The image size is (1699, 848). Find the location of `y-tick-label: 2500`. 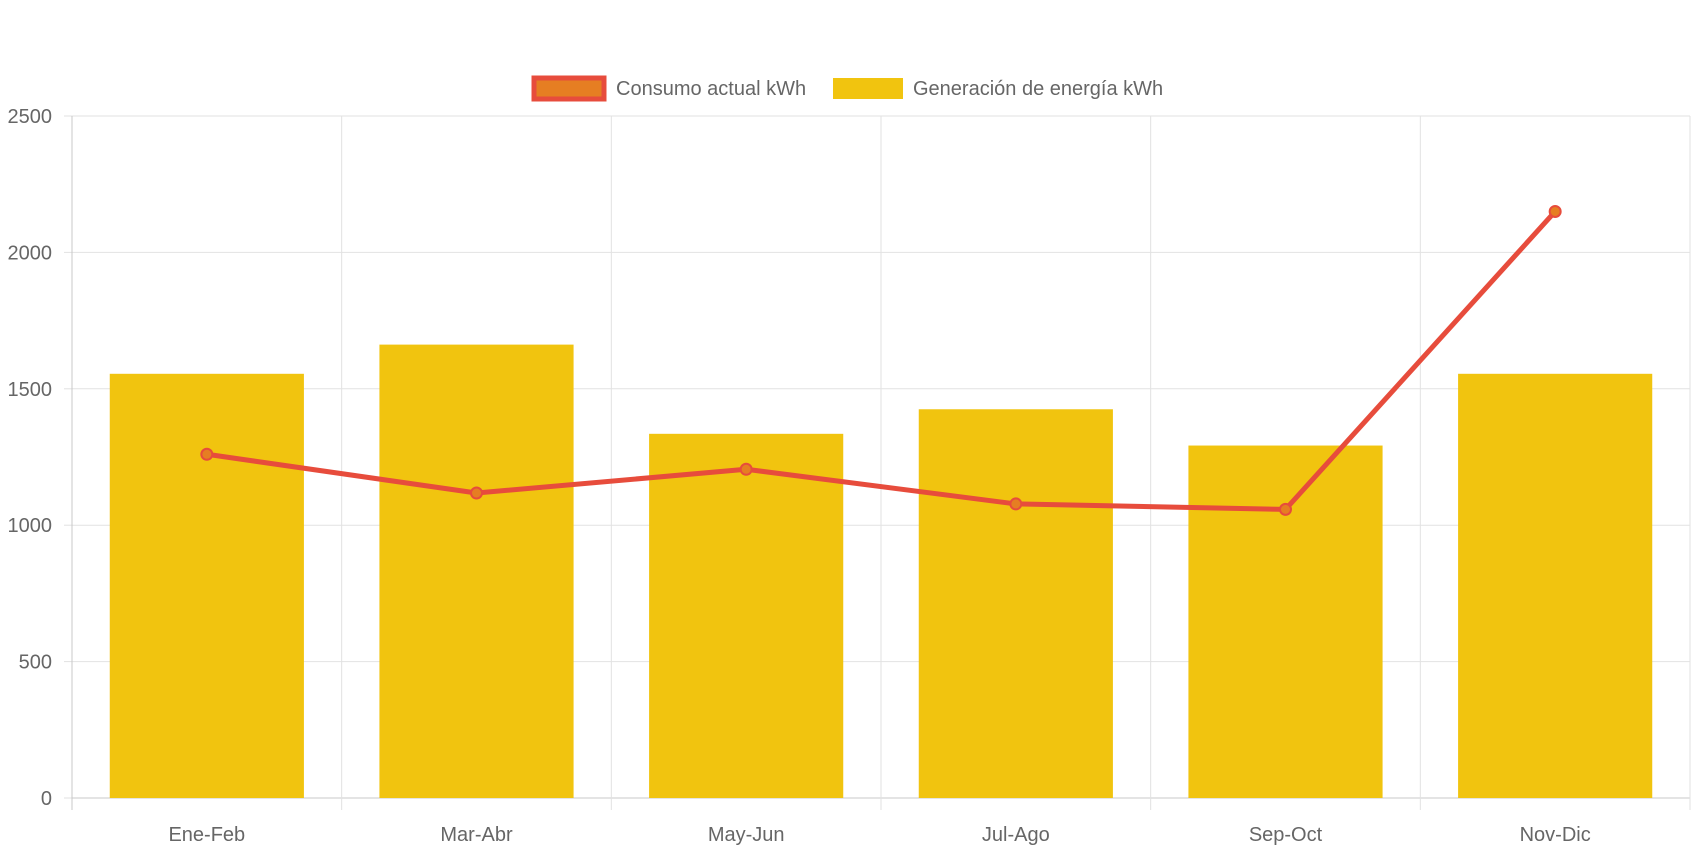

y-tick-label: 2500 is located at coordinates (30, 117).